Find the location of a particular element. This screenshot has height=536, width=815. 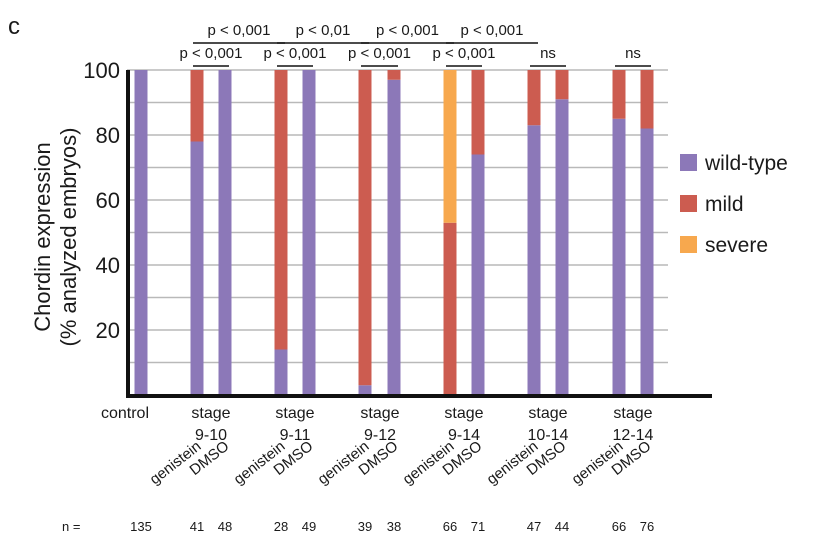

legend: wild-type mild severe is located at coordinates (734, 204).